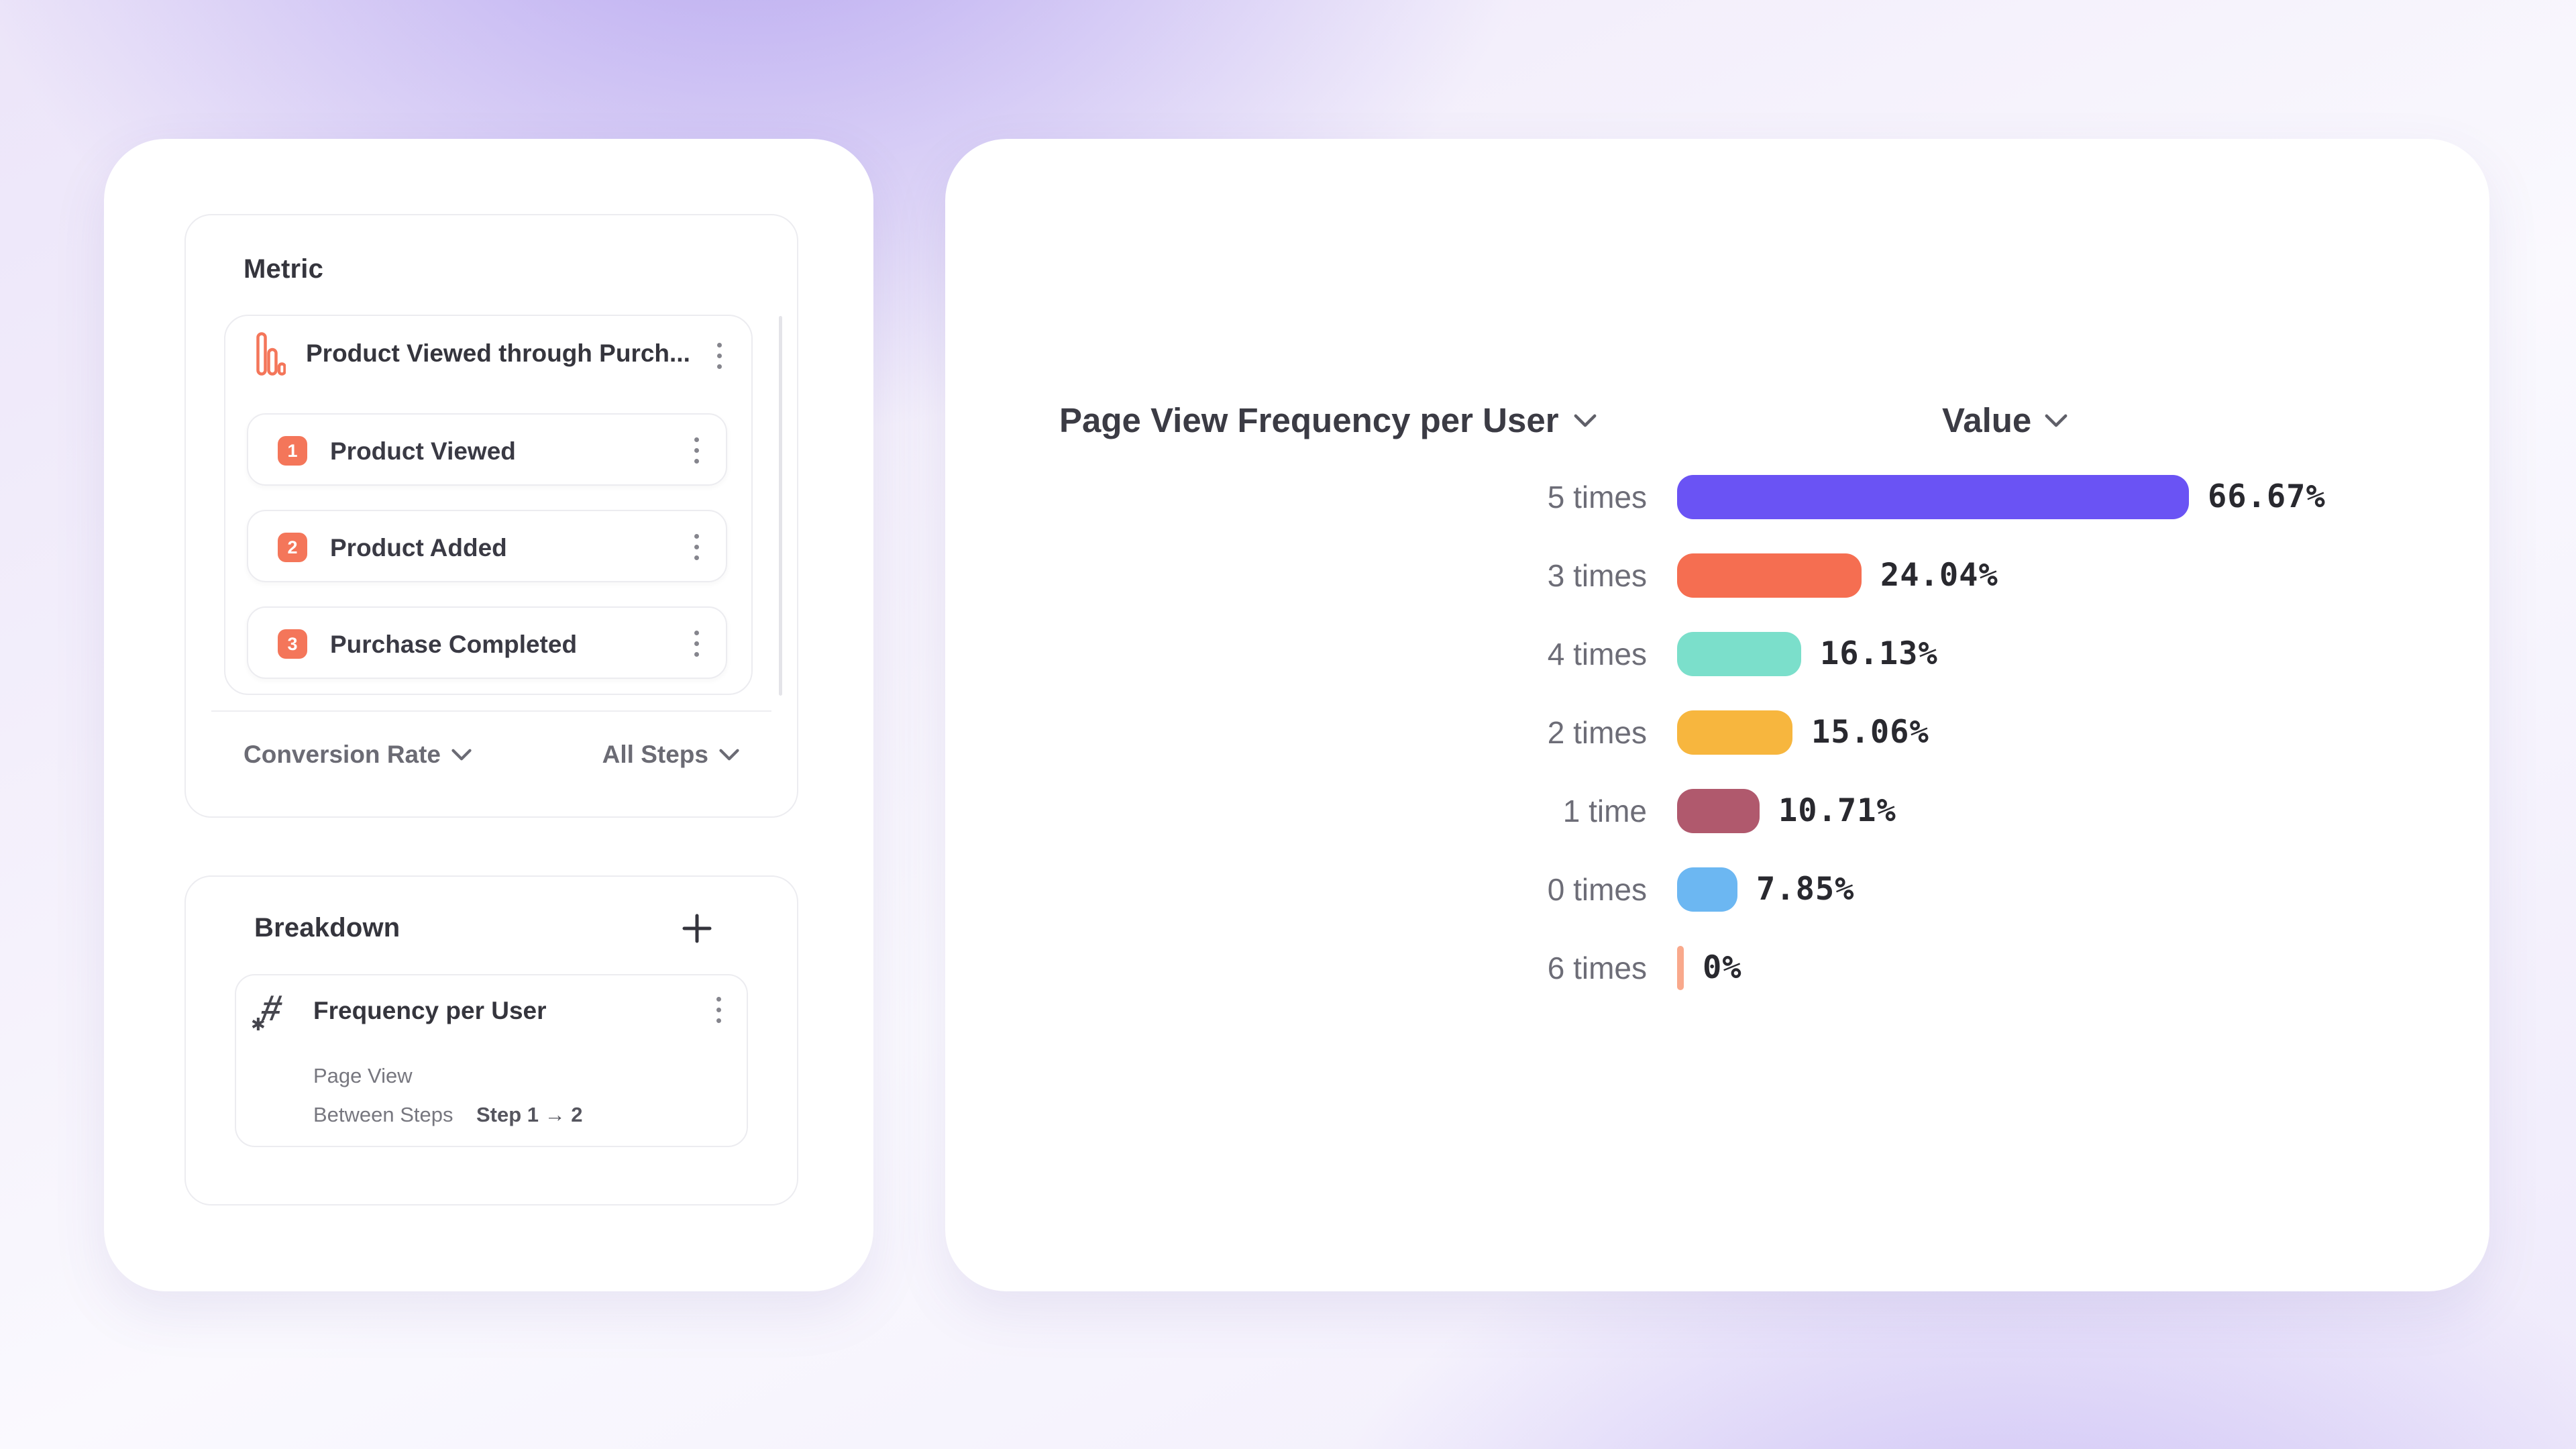  I want to click on scrollbar, so click(780, 506).